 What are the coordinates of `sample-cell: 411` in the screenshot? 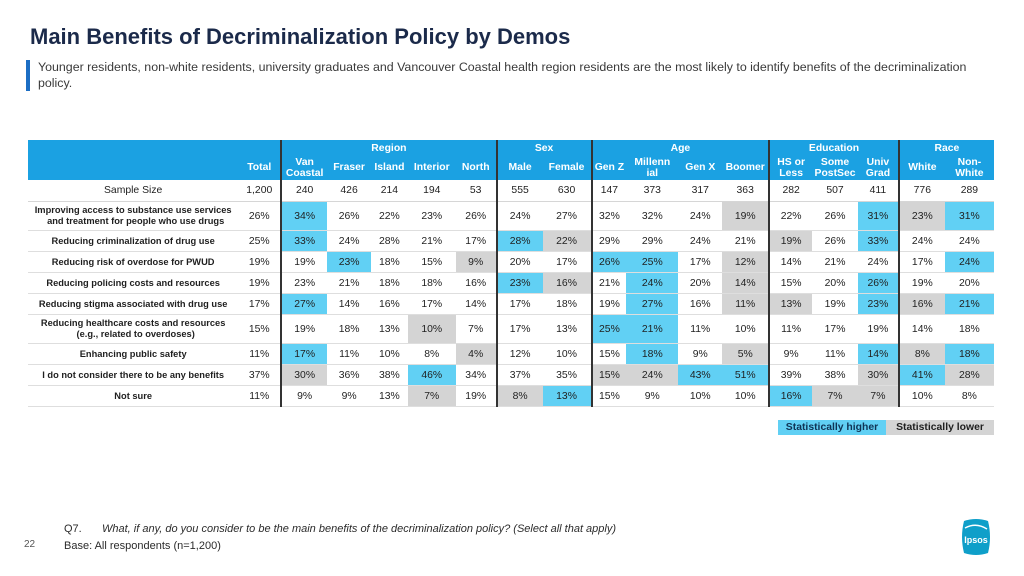 It's located at (879, 191).